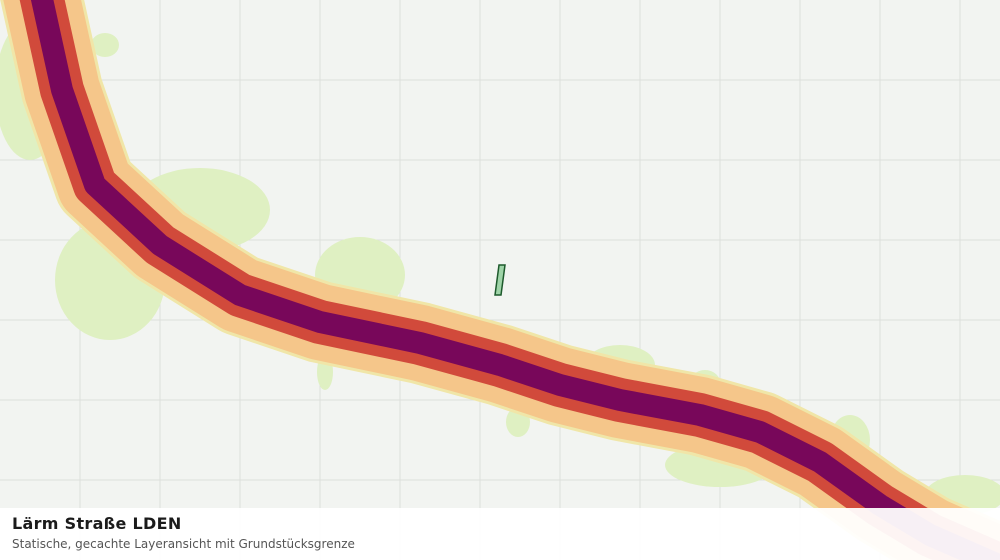  I want to click on parcel-boundary, so click(500, 280).